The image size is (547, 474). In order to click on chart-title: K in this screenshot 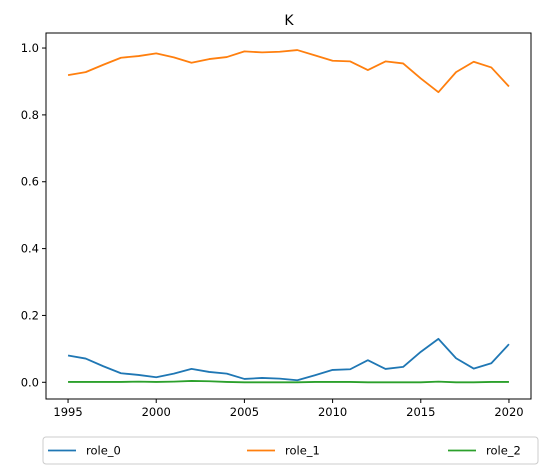, I will do `click(289, 21)`.